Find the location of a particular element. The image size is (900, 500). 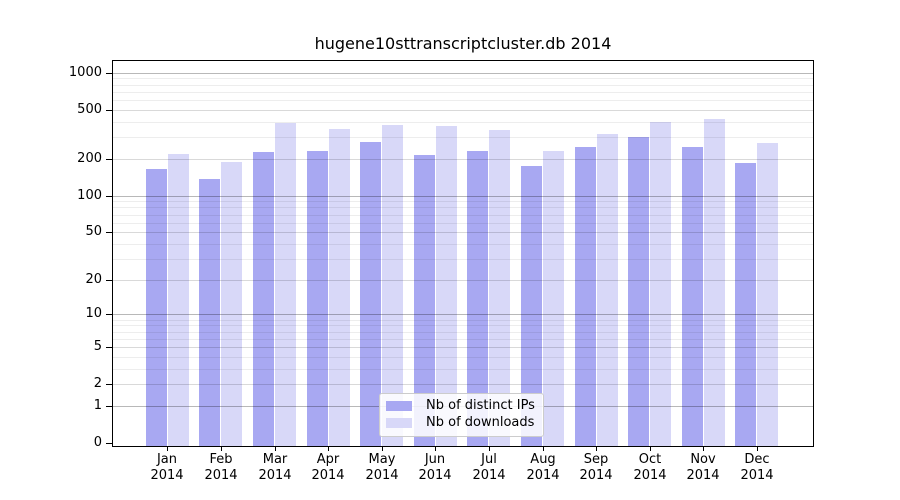

legend-item-distinct-ips: Nb of distinct IPs is located at coordinates (460, 406).